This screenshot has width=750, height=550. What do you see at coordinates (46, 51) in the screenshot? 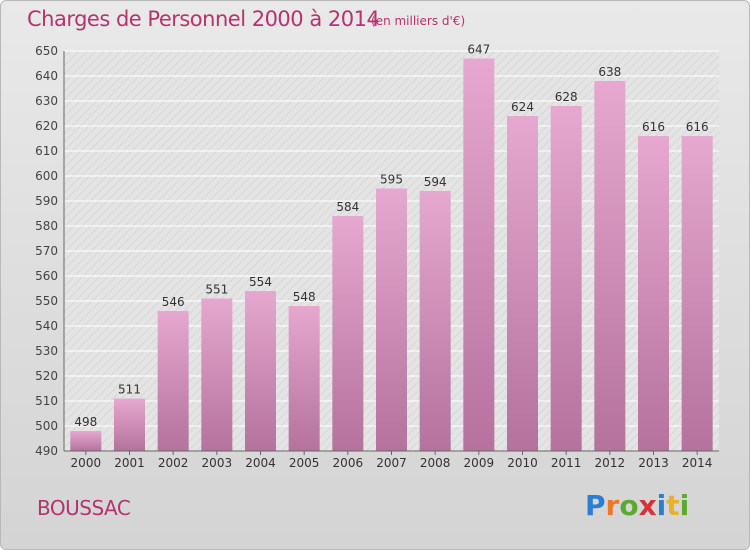
I see `y-tick-label: 650` at bounding box center [46, 51].